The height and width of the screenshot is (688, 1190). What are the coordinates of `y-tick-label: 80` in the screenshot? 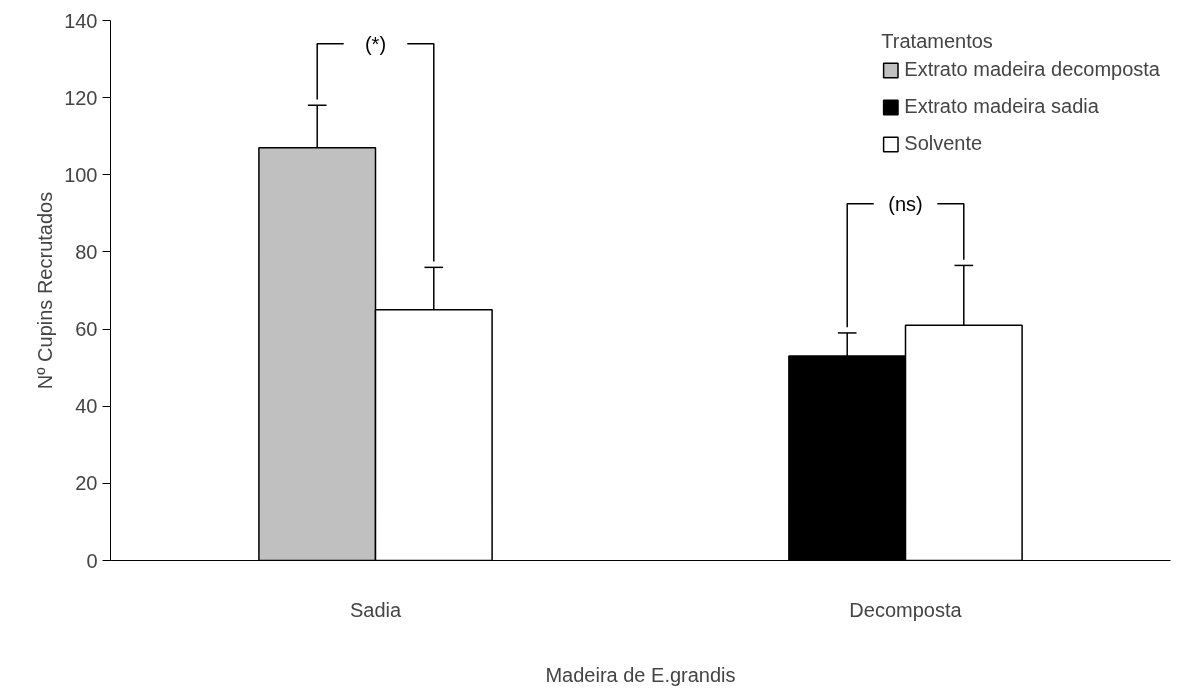 It's located at (86, 251).